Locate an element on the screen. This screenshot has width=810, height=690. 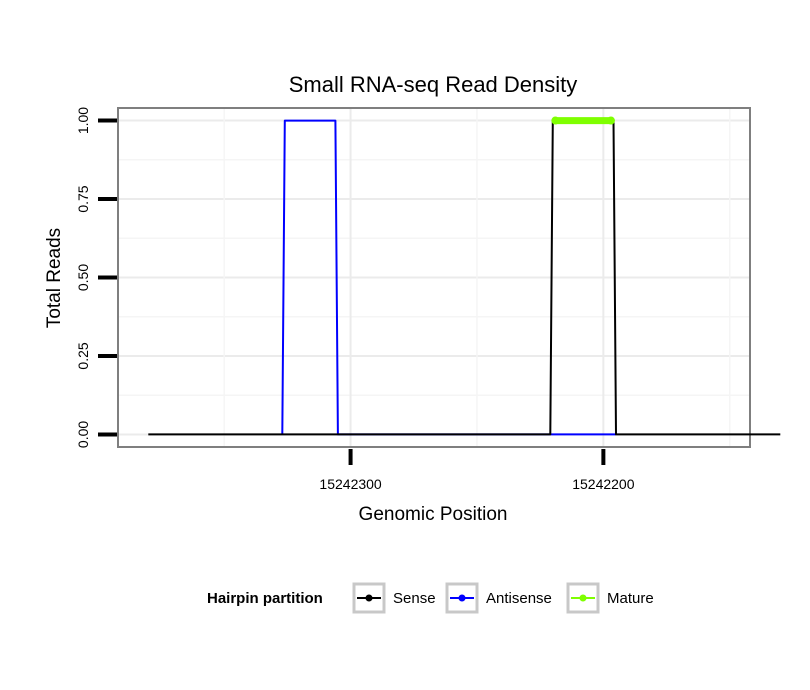
legend-label-antisense: Antisense is located at coordinates (519, 598).